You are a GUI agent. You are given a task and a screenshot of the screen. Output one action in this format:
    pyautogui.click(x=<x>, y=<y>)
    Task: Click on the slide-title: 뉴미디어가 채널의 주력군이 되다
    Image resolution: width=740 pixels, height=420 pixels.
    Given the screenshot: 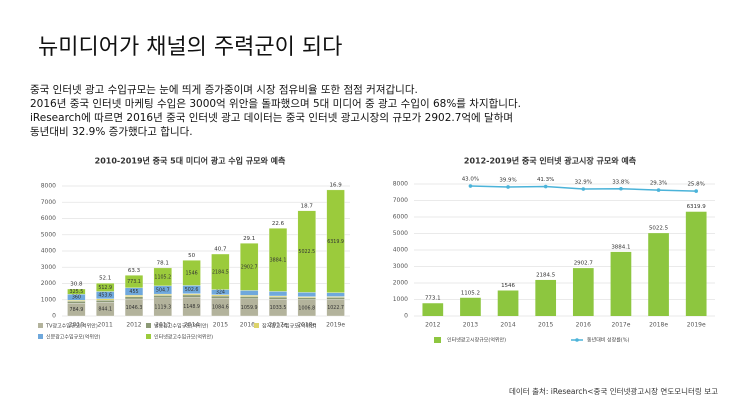 What is the action you would take?
    pyautogui.click(x=190, y=47)
    